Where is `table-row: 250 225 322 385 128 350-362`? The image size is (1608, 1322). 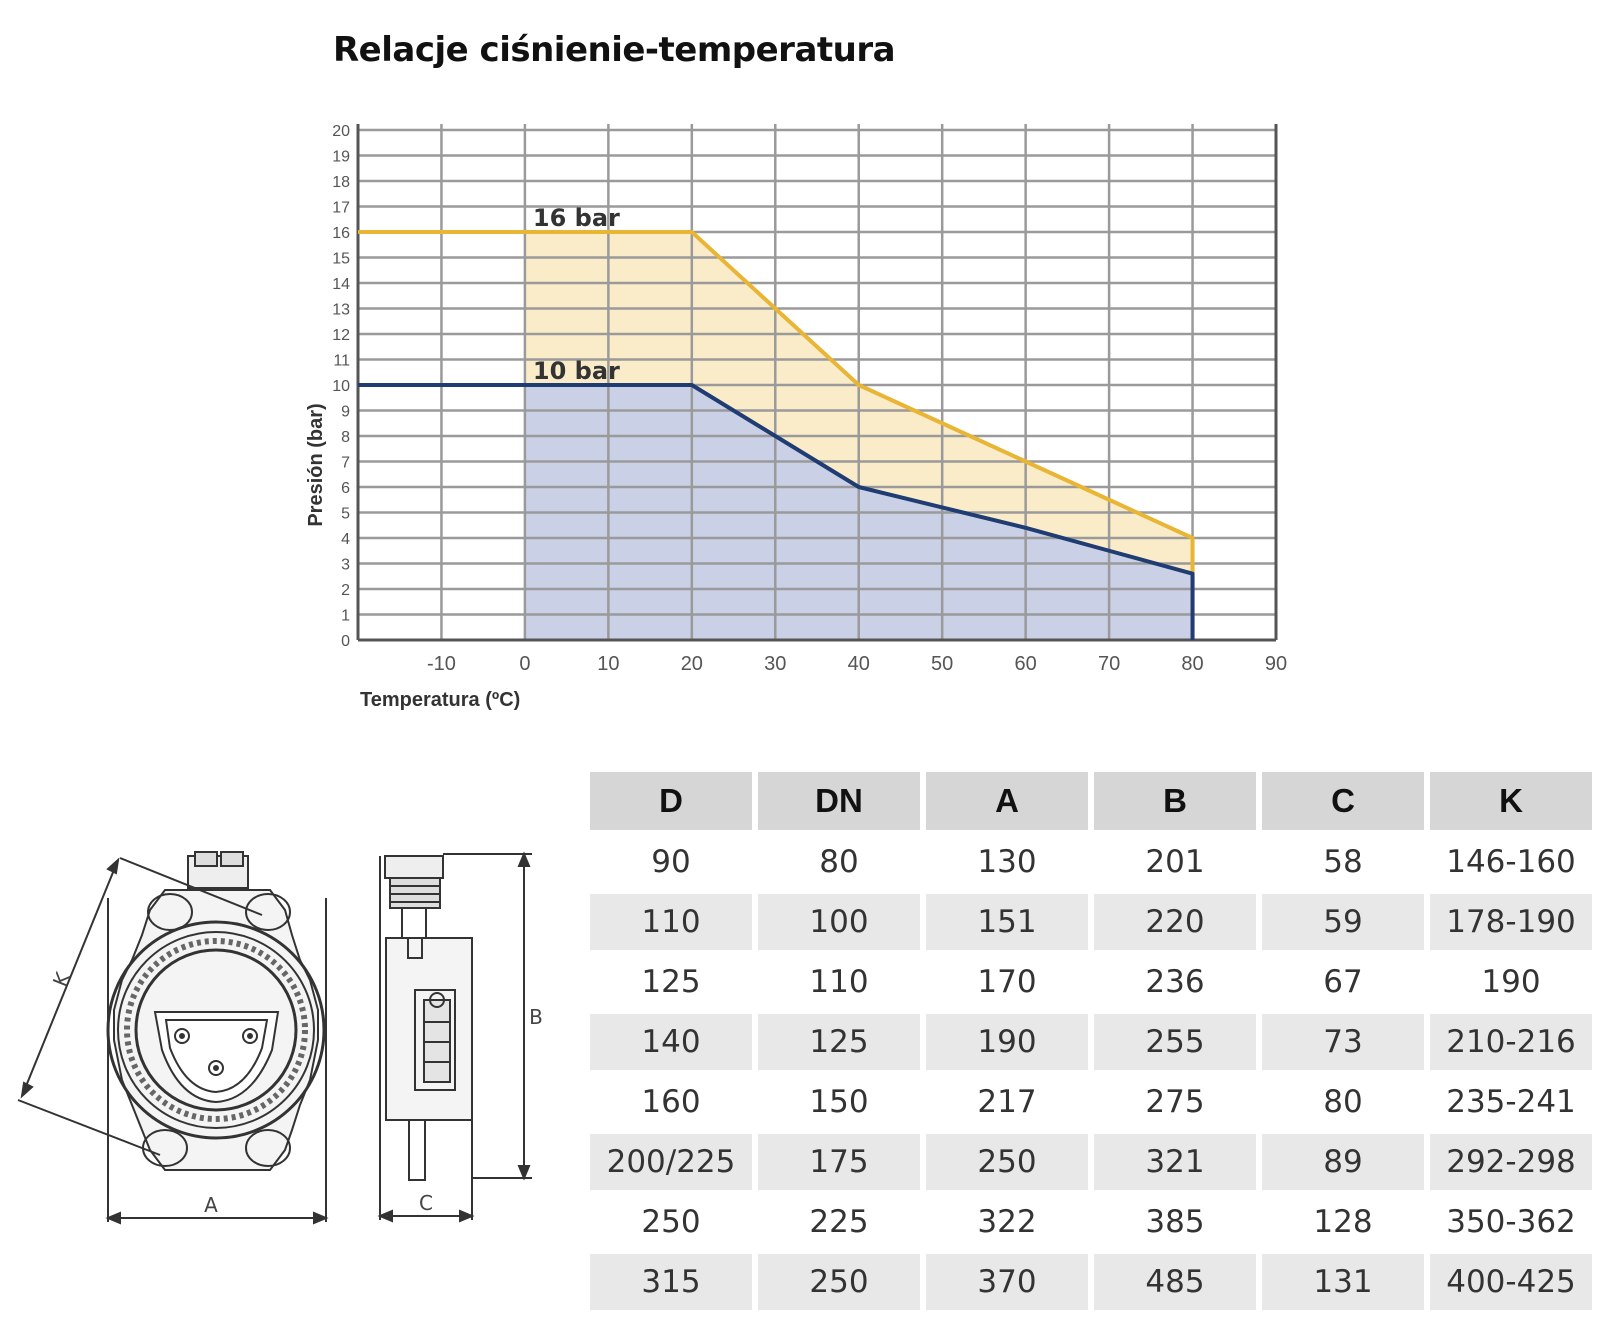 table-row: 250 225 322 385 128 350-362 is located at coordinates (1091, 1222).